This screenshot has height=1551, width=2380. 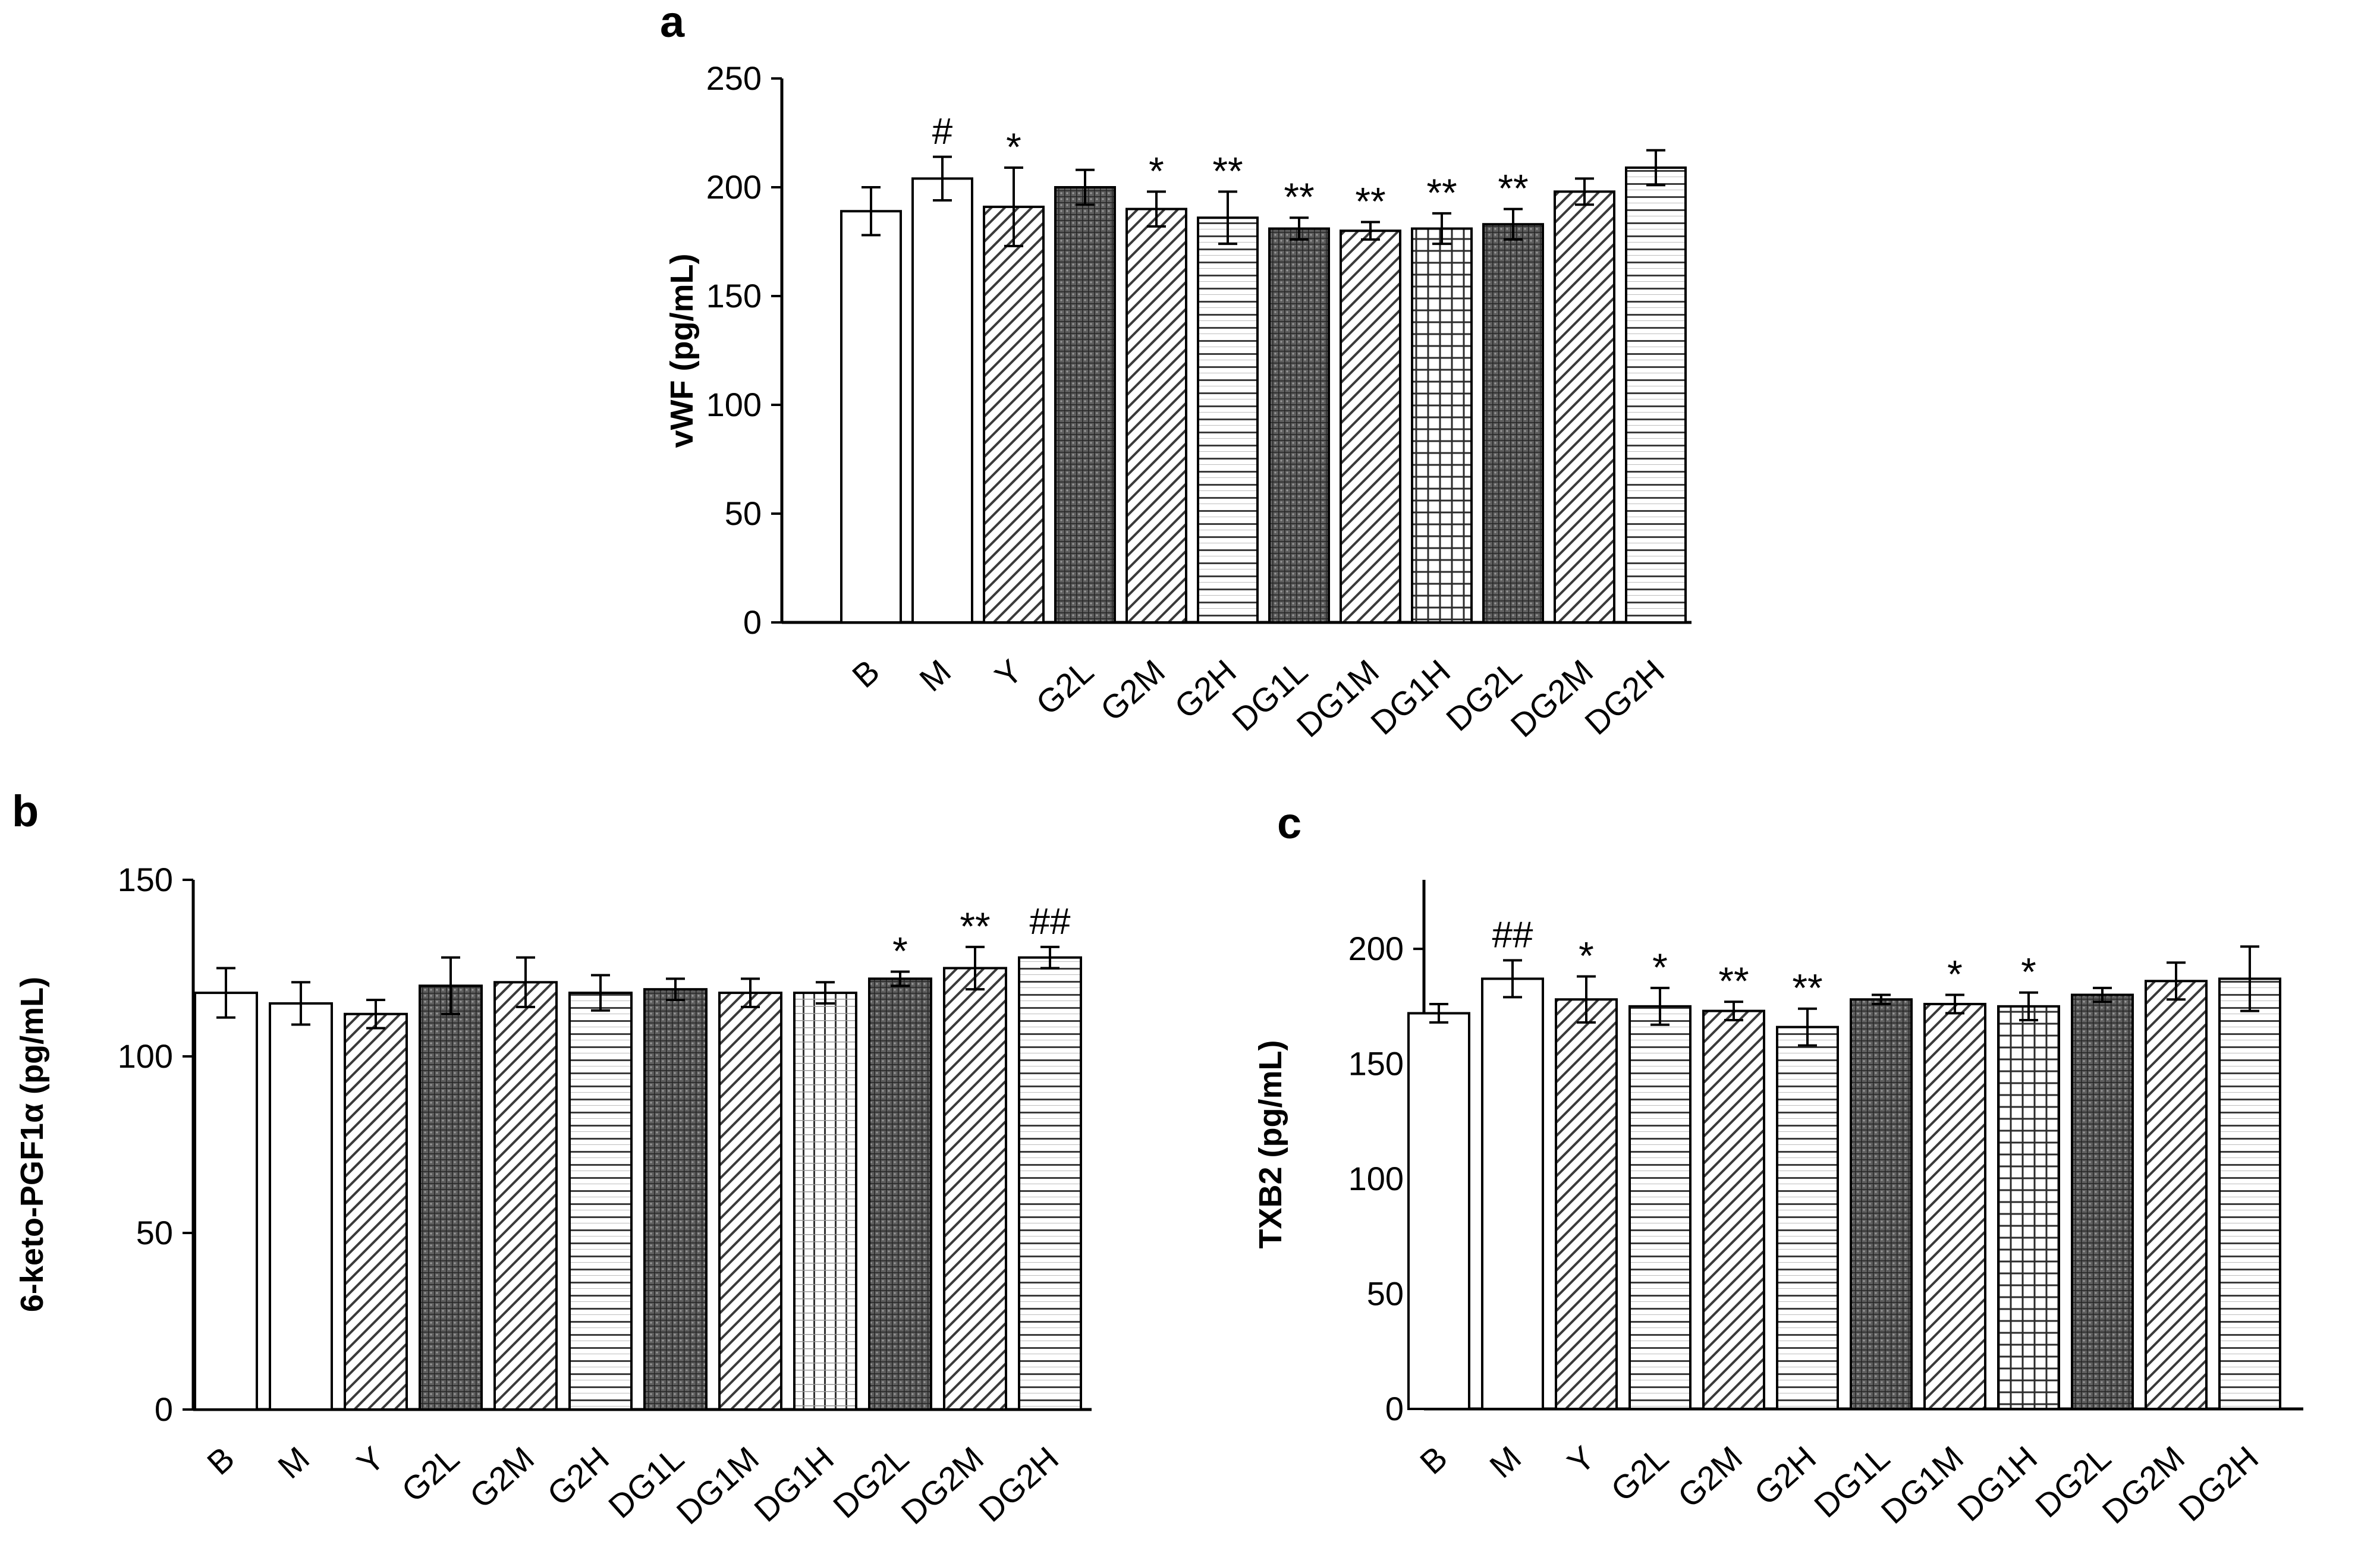 What do you see at coordinates (32, 1144) in the screenshot?
I see `y-axis-label: 6-keto-PGF1α (pg/mL)` at bounding box center [32, 1144].